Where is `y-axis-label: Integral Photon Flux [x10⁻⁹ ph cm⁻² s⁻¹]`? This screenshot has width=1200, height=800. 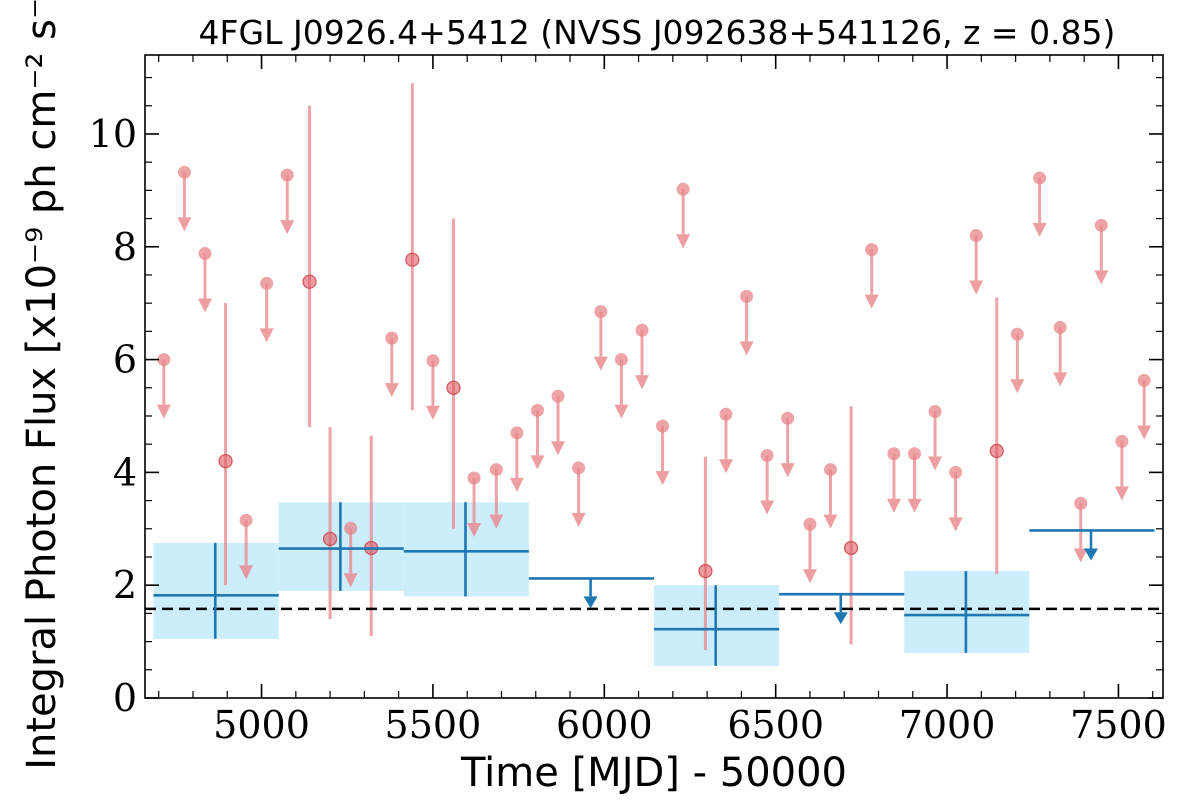 y-axis-label: Integral Photon Flux [x10⁻⁹ ph cm⁻² s⁻¹] is located at coordinates (42, 385).